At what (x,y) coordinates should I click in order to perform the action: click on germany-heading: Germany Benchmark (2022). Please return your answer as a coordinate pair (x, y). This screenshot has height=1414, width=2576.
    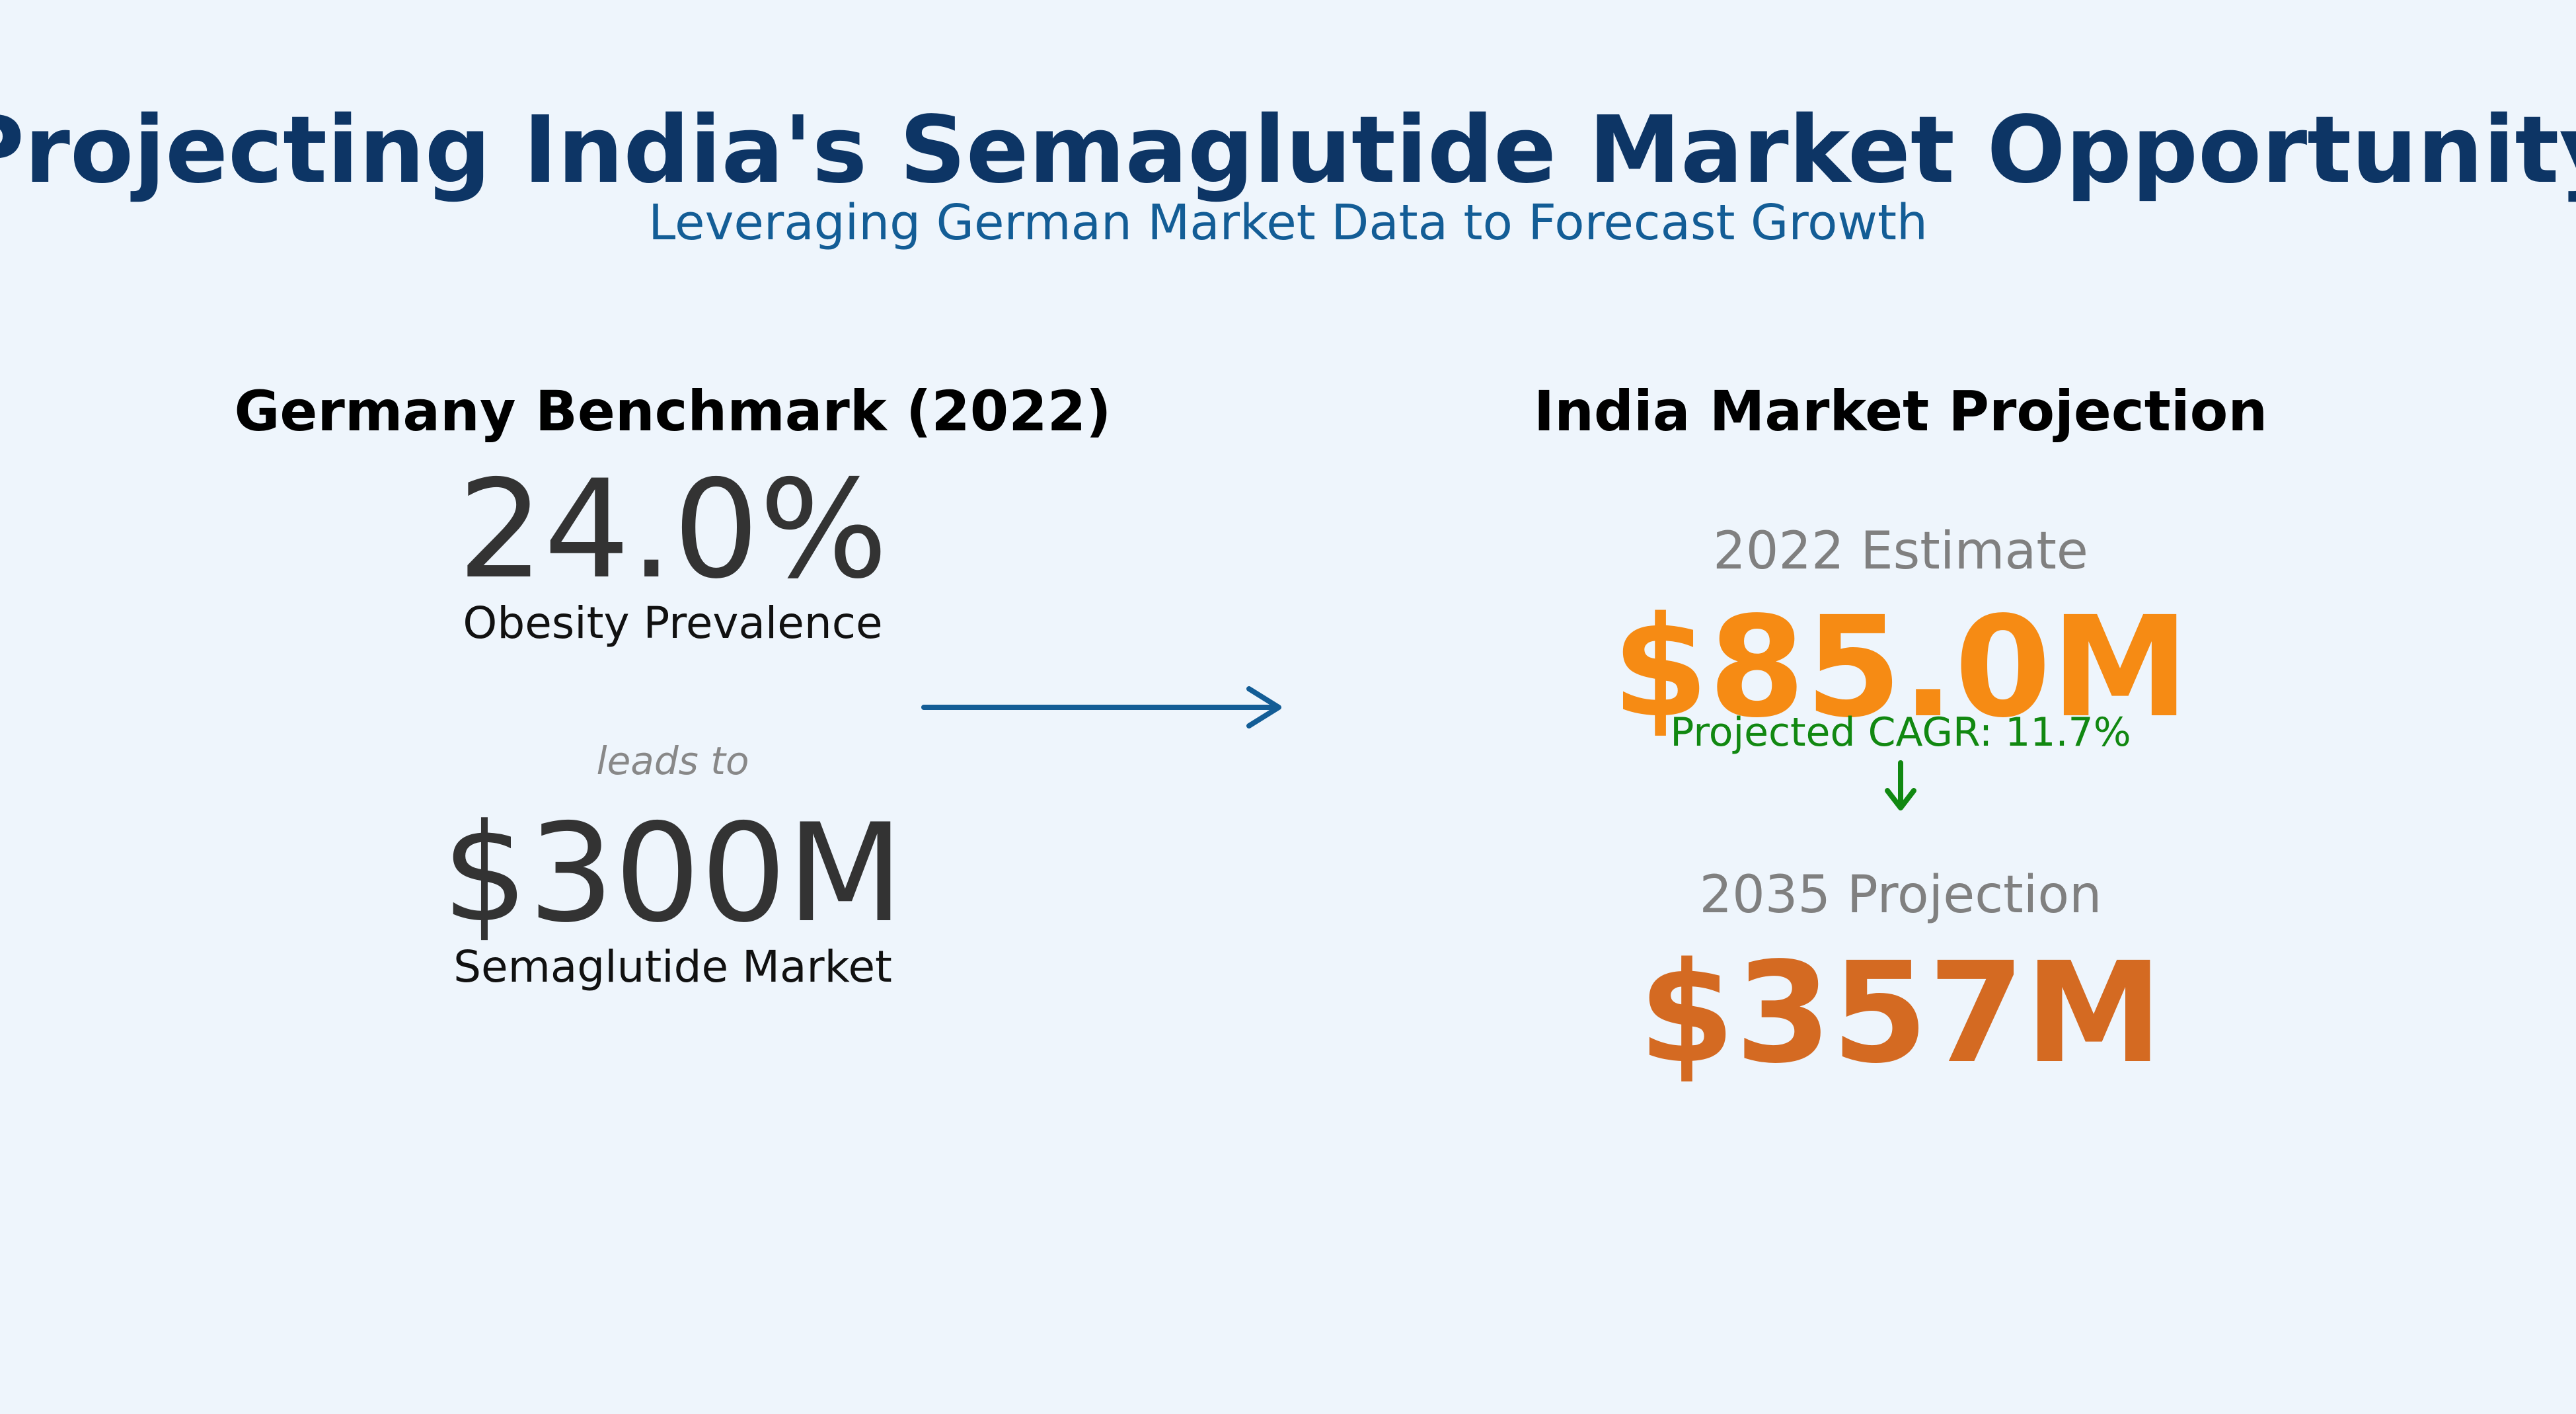
    Looking at the image, I should click on (673, 411).